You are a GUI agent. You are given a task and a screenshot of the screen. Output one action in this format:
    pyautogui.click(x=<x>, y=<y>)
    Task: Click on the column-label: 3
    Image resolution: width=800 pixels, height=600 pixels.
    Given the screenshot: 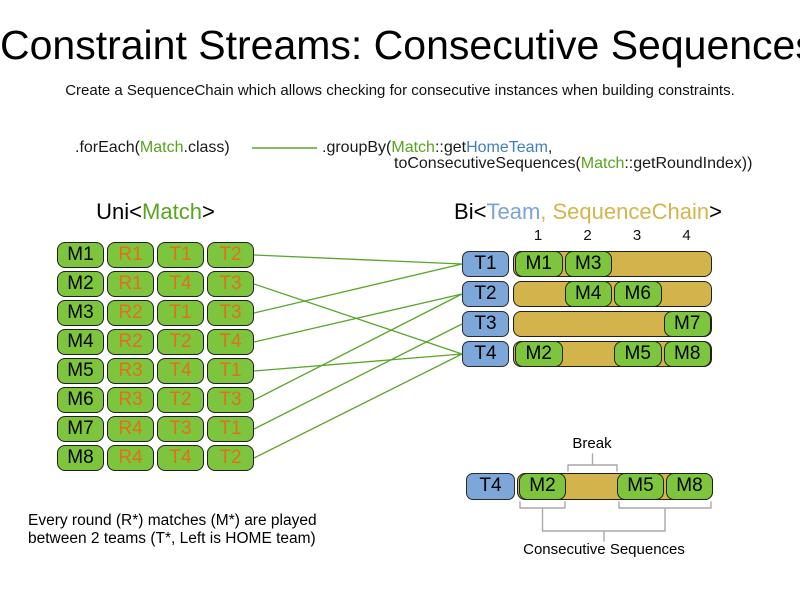 What is the action you would take?
    pyautogui.click(x=637, y=235)
    